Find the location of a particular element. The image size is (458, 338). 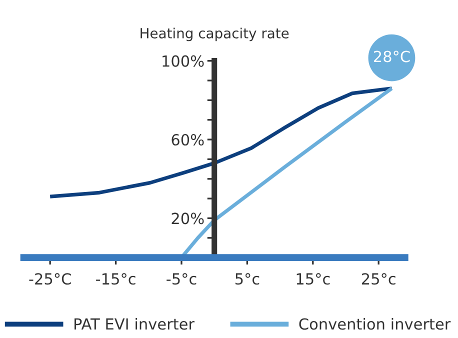

x-tick-label: -15°c is located at coordinates (116, 279).